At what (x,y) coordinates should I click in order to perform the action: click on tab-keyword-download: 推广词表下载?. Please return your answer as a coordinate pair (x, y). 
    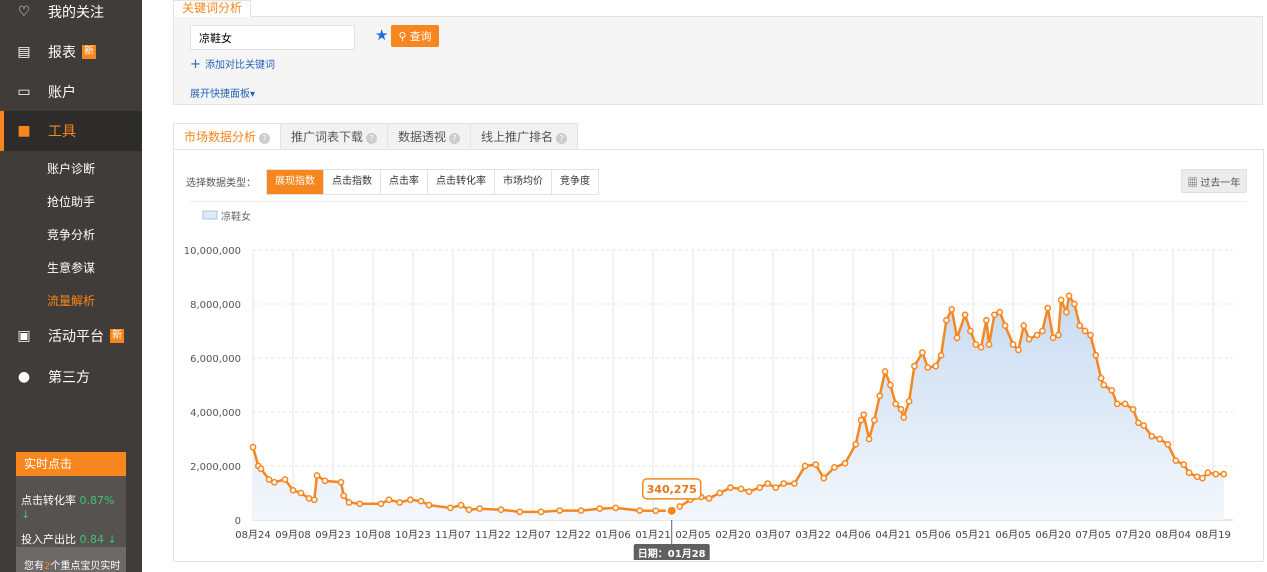
    Looking at the image, I should click on (335, 136).